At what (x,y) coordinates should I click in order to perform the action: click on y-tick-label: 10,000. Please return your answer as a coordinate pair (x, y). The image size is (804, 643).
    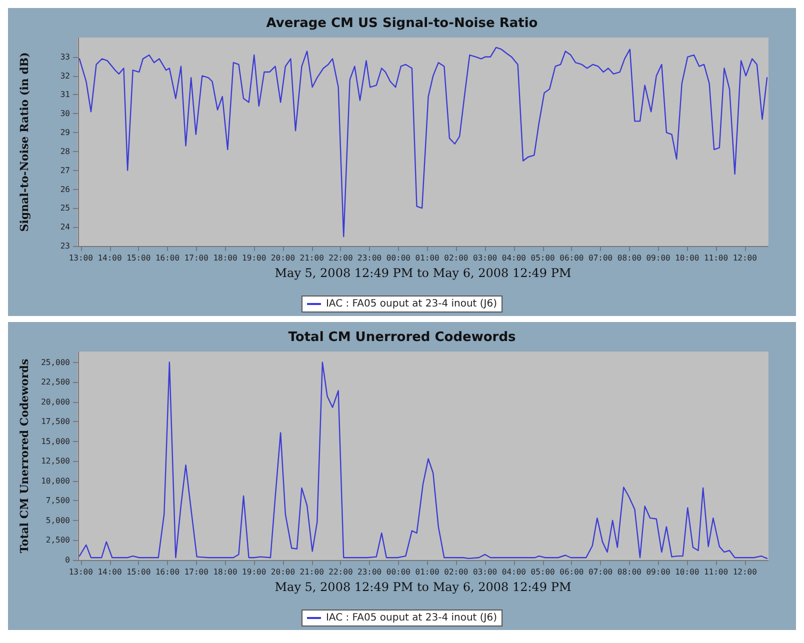
    Looking at the image, I should click on (55, 481).